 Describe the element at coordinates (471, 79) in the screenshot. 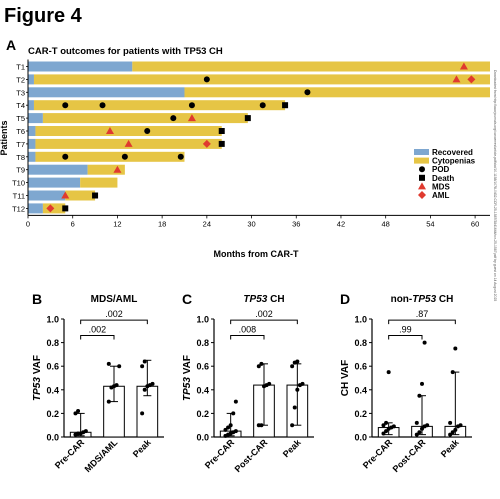

I see `aml-marker` at that location.